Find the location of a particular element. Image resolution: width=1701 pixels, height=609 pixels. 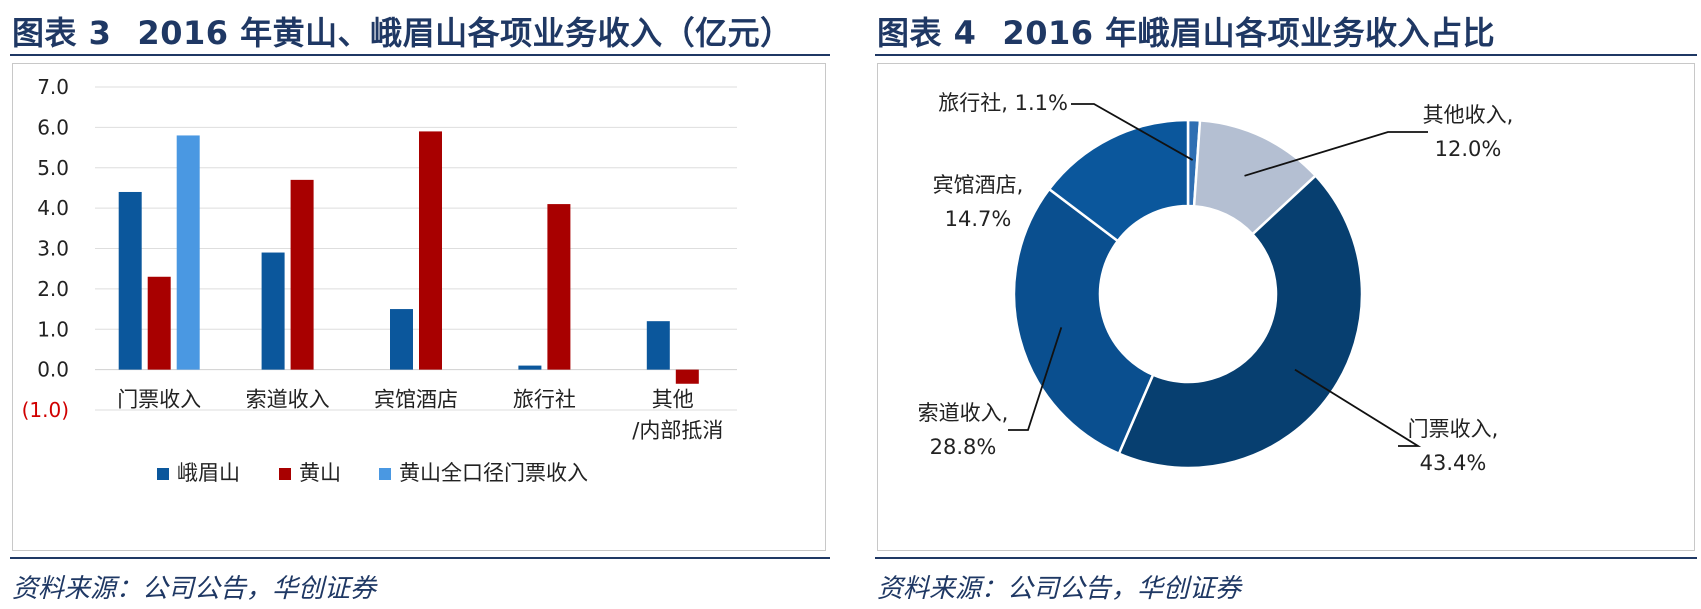

y-tick-label: 2.0 is located at coordinates (53, 289).